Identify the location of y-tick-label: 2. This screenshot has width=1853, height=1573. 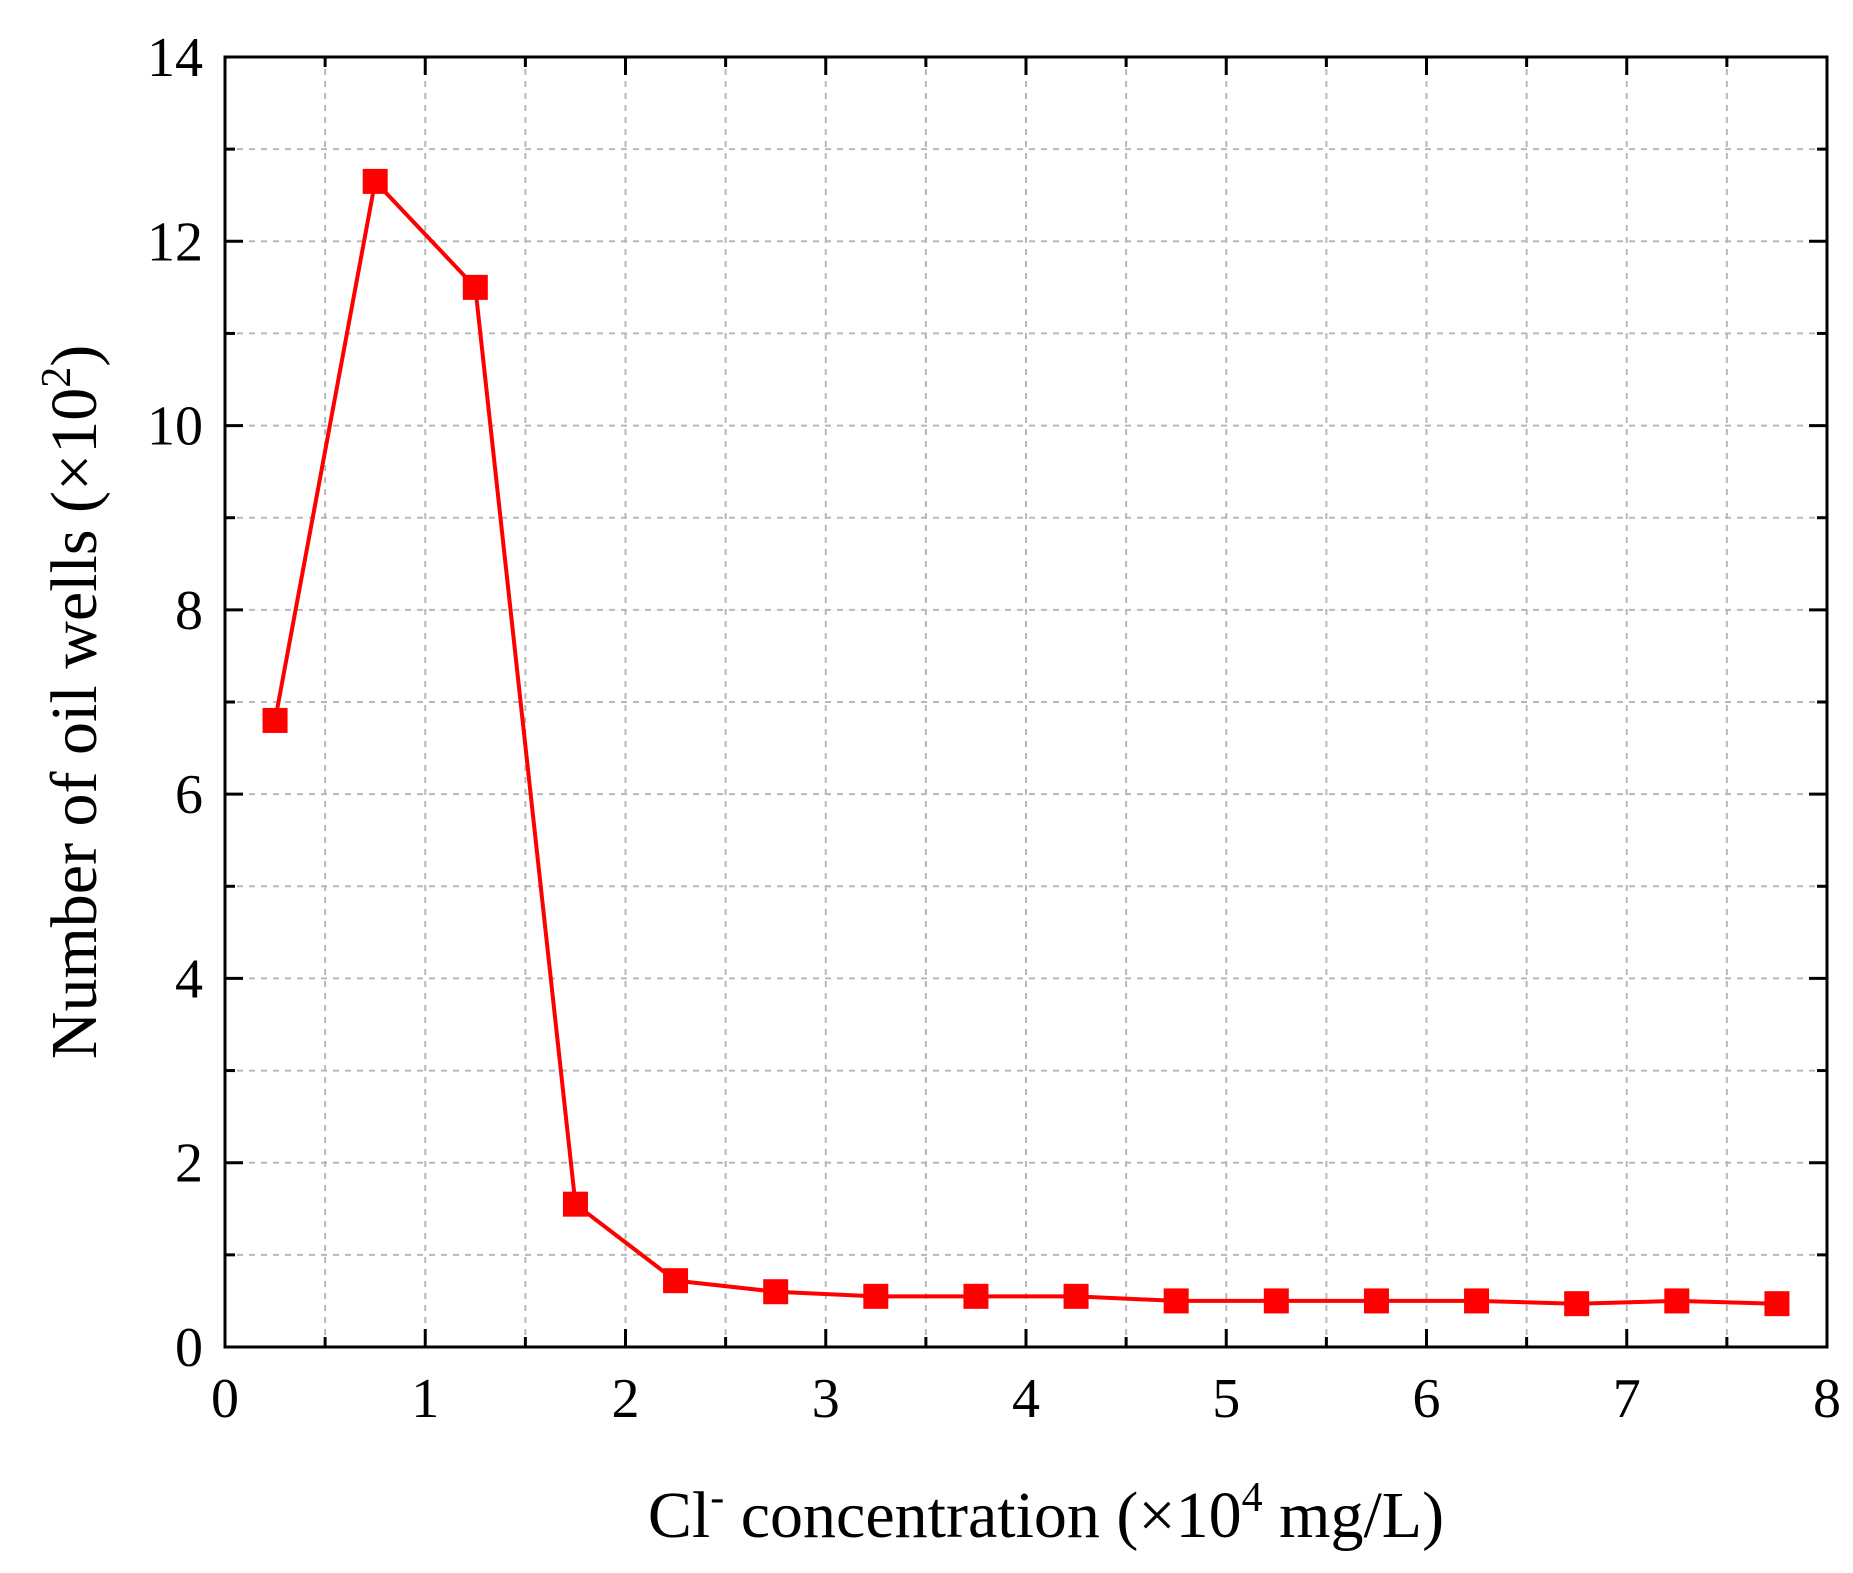
(189, 1164).